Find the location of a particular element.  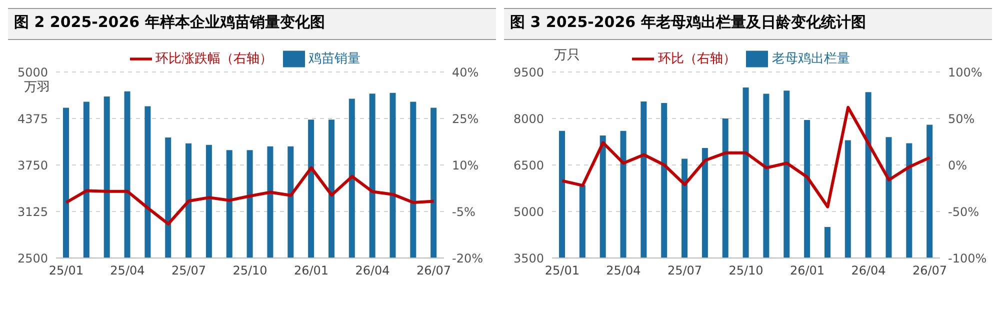

y2-tick-label: -100% is located at coordinates (967, 258).